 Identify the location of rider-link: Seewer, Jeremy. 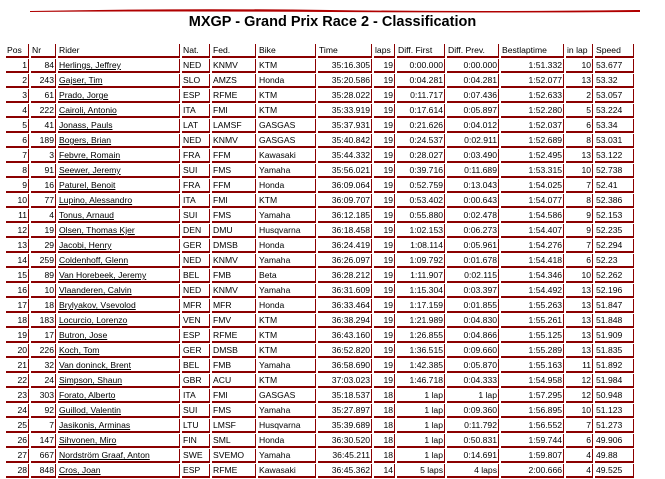
(90, 170).